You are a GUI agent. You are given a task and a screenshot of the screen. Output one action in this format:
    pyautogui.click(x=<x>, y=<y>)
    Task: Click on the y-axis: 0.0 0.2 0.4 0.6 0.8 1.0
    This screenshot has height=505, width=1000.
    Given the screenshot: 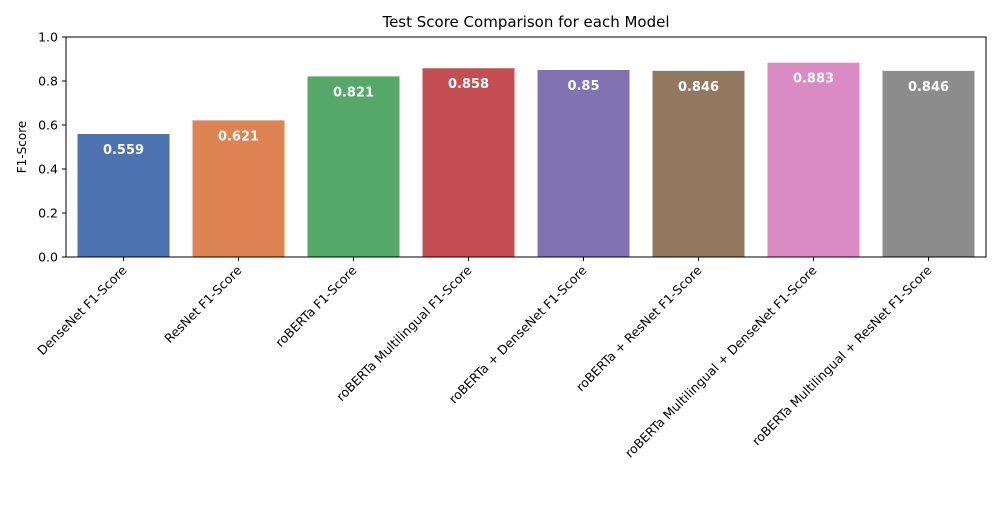 What is the action you would take?
    pyautogui.click(x=52, y=147)
    